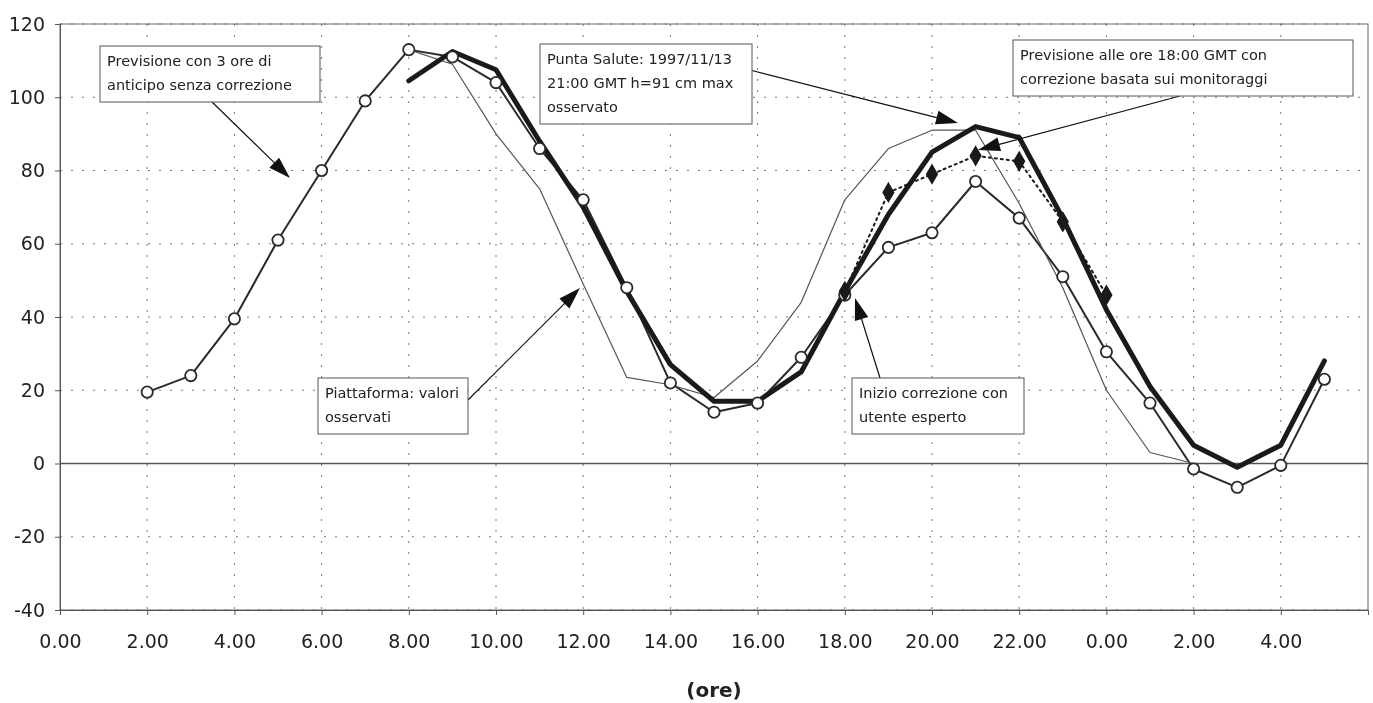 This screenshot has width=1373, height=703. I want to click on y-tick-label: 80, so click(32, 170).